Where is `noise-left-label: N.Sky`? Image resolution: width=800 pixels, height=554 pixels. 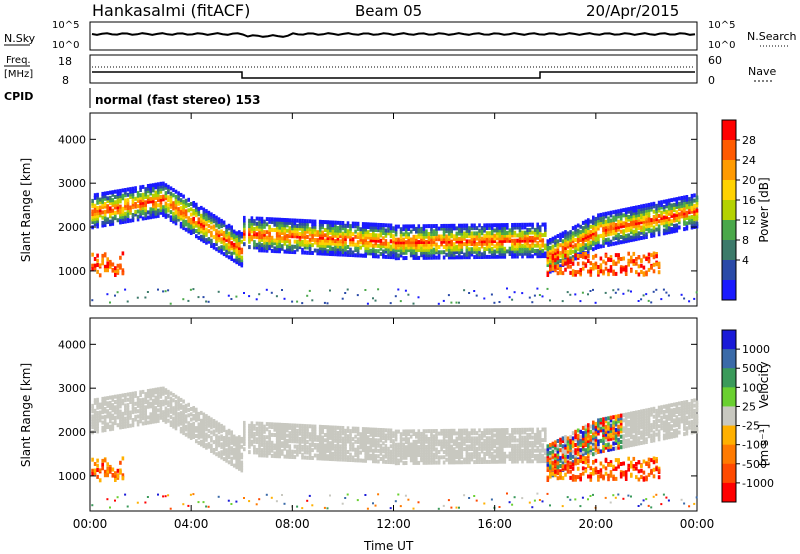
noise-left-label: N.Sky is located at coordinates (20, 38).